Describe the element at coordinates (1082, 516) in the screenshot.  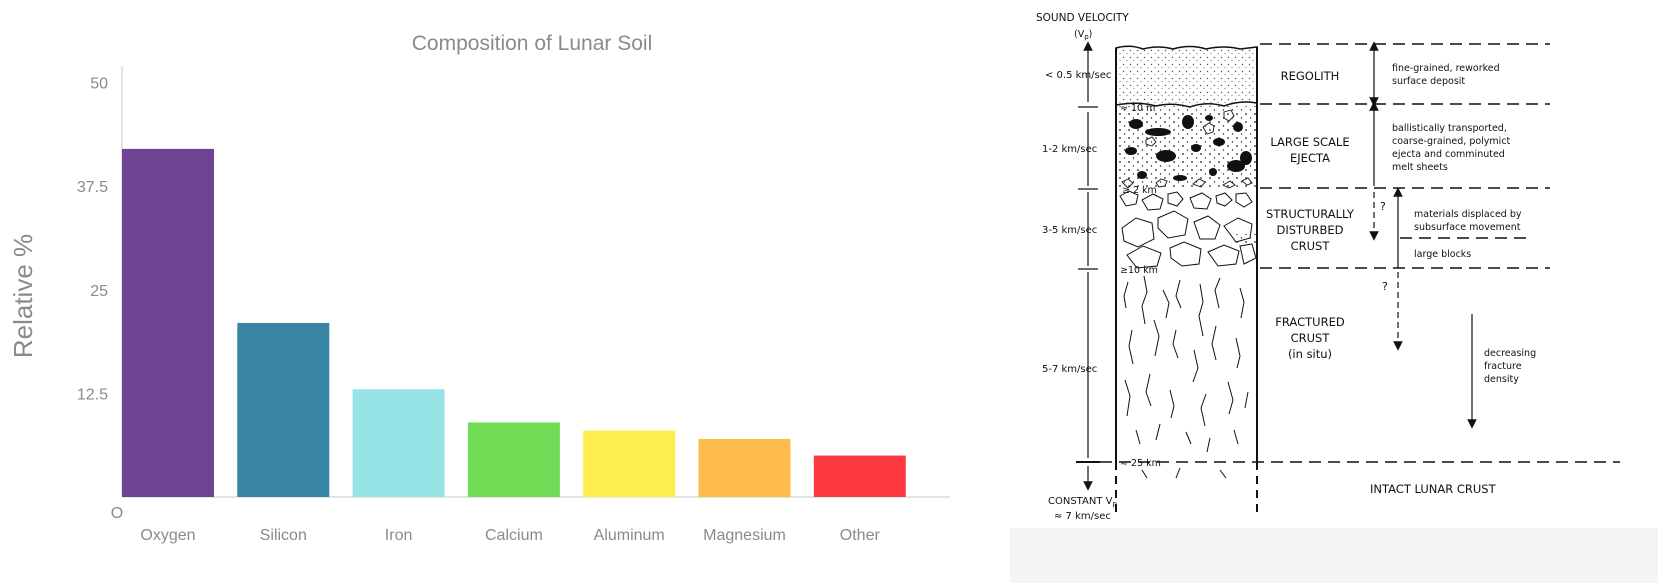
I see `constant-vp-value: ≈ 7 km/sec` at that location.